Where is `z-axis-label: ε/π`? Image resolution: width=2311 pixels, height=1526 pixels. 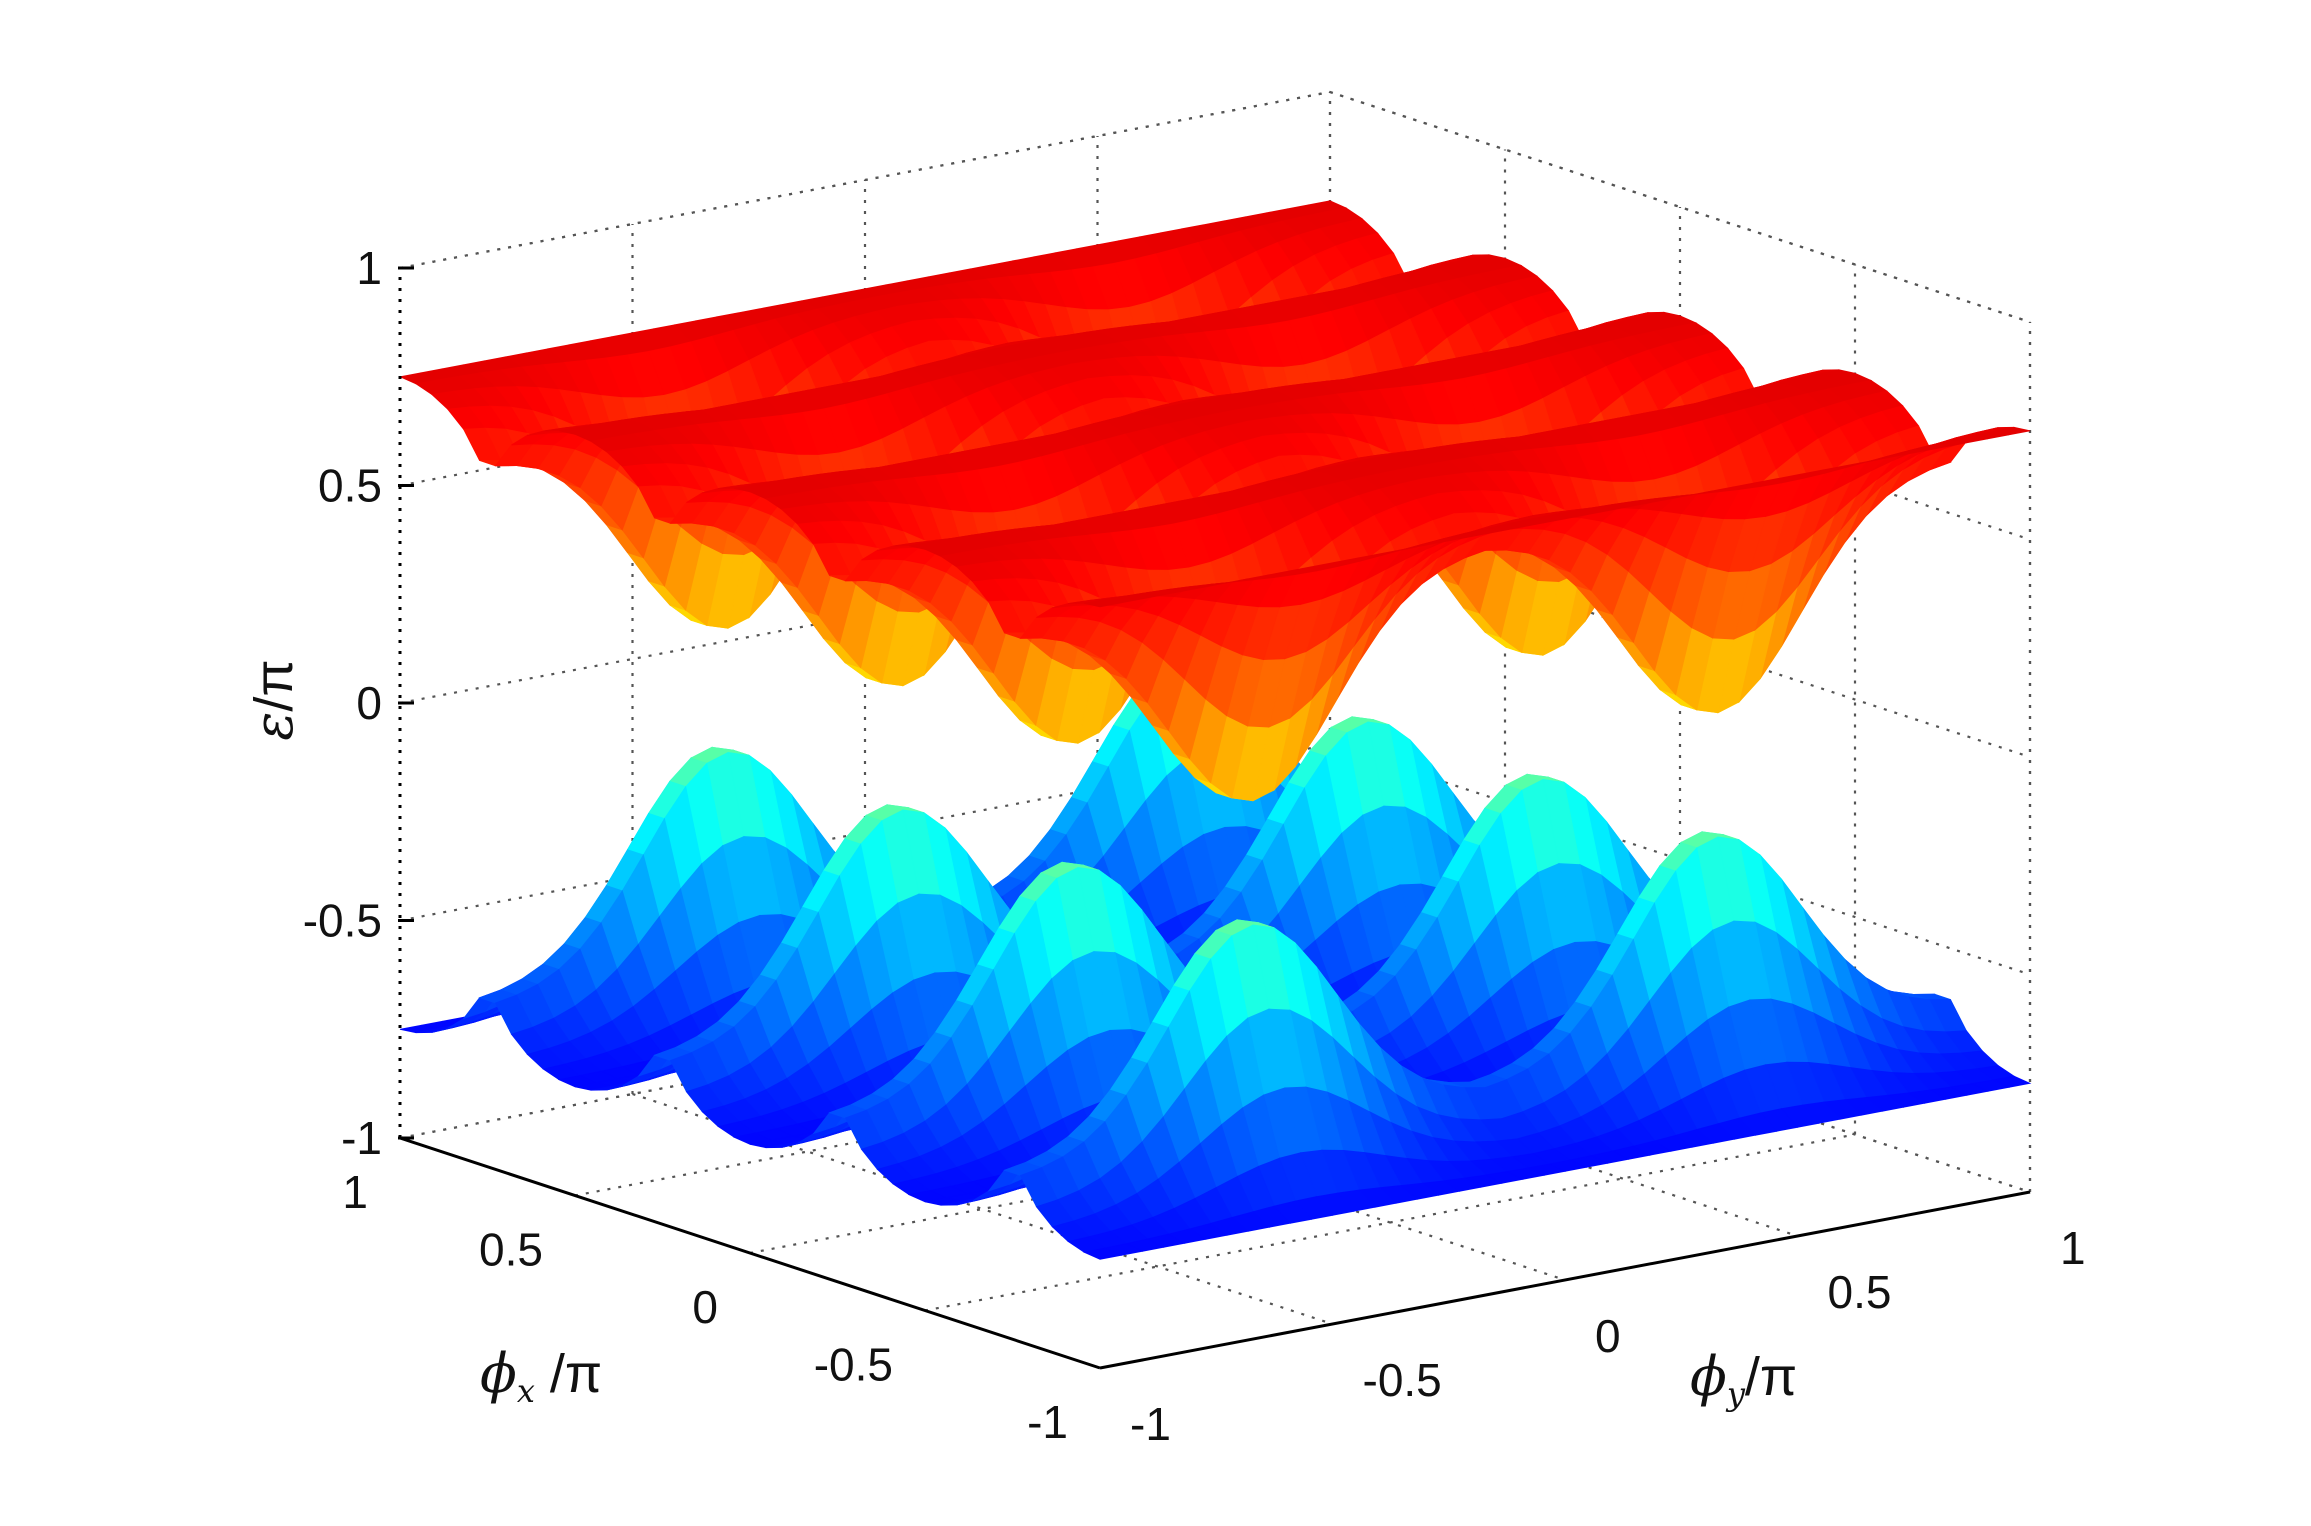 z-axis-label: ε/π is located at coordinates (273, 699).